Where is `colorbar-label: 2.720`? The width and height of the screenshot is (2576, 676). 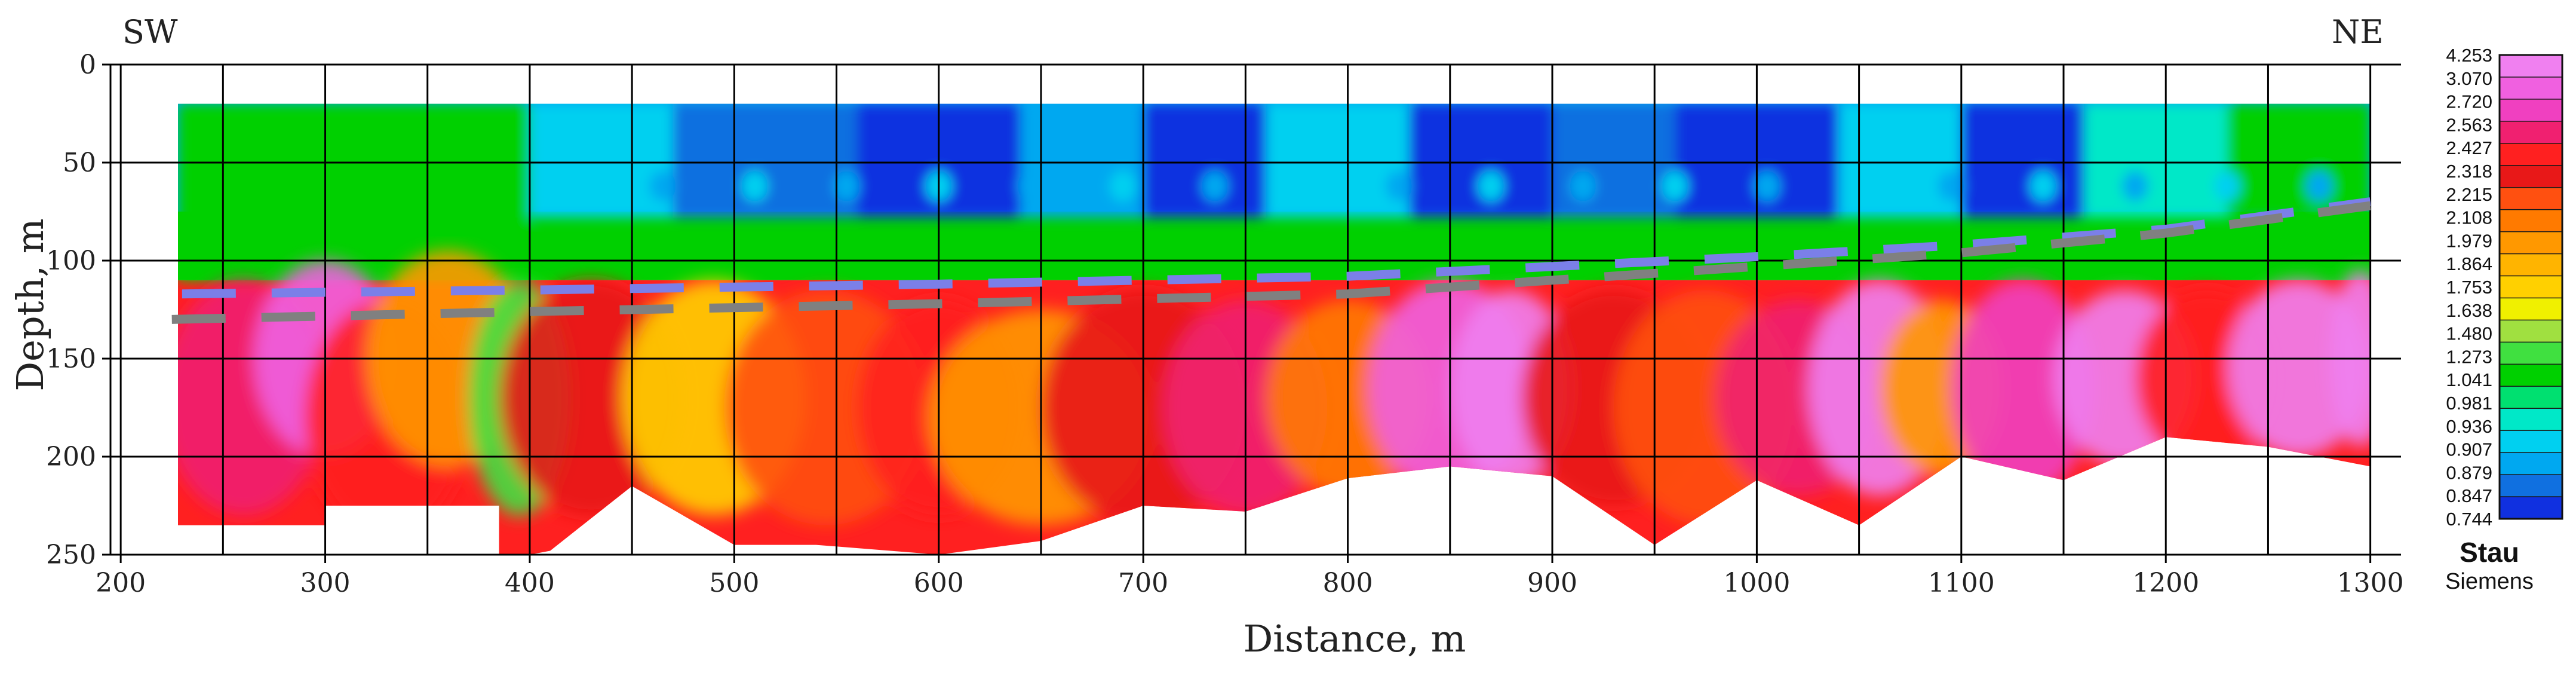 colorbar-label: 2.720 is located at coordinates (2469, 102).